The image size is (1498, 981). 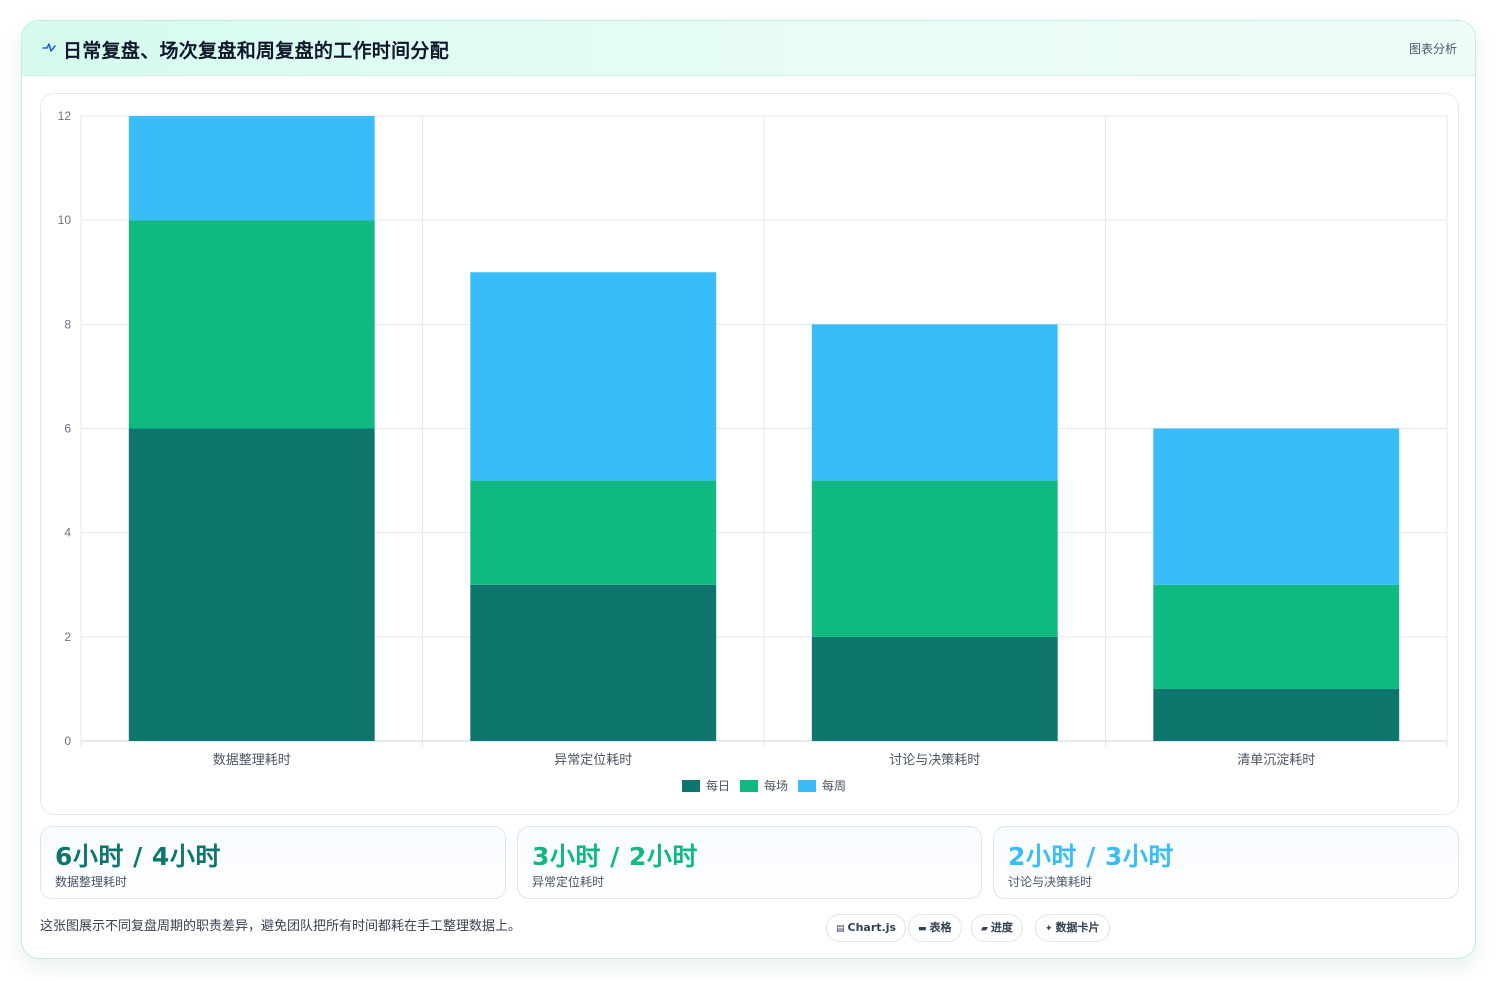 I want to click on stat-card-discussion: 2小时 / 3小时 讨论与决策耗时, so click(x=1226, y=862).